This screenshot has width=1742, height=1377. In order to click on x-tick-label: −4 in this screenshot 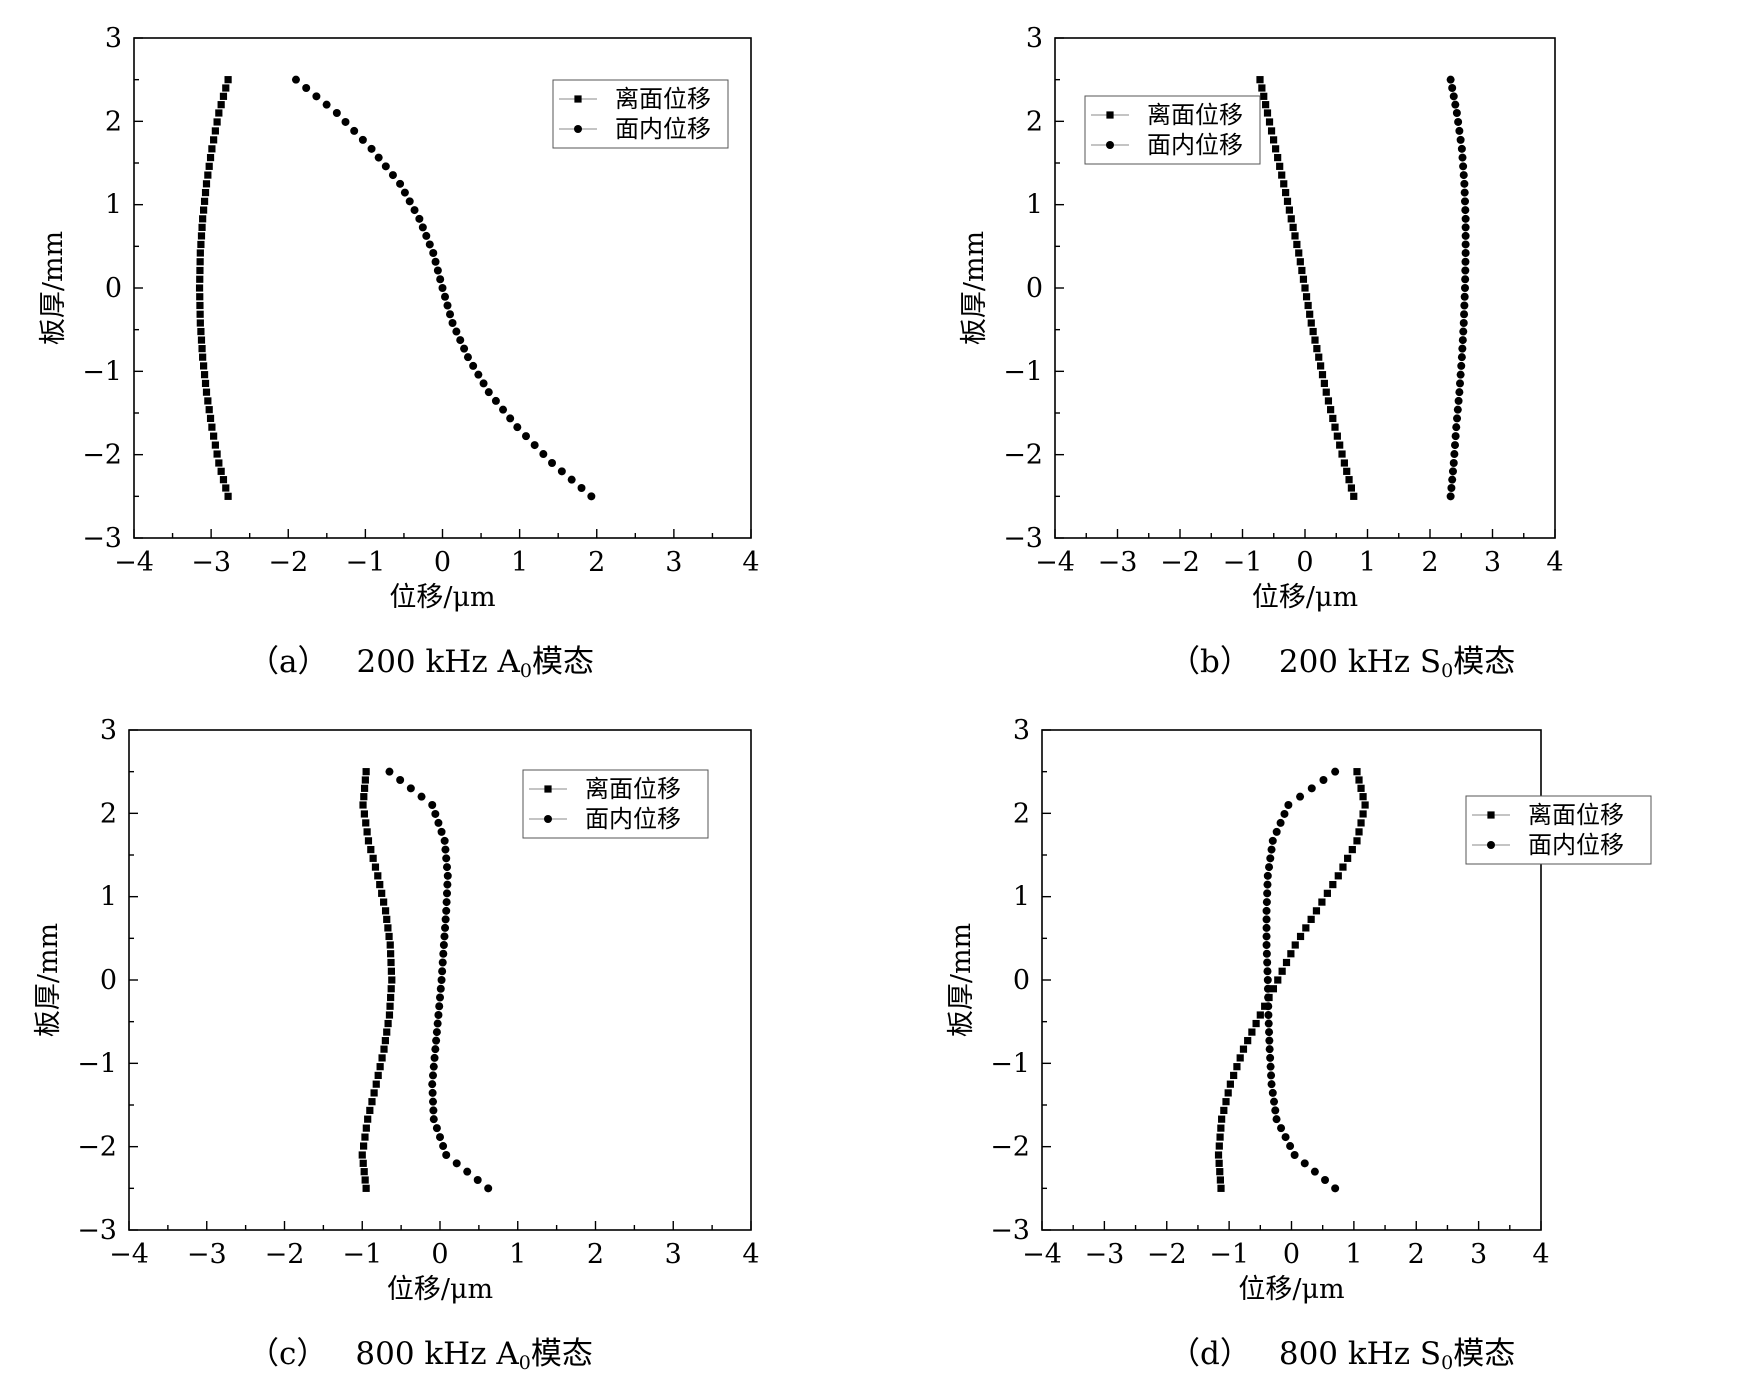, I will do `click(1042, 1254)`.